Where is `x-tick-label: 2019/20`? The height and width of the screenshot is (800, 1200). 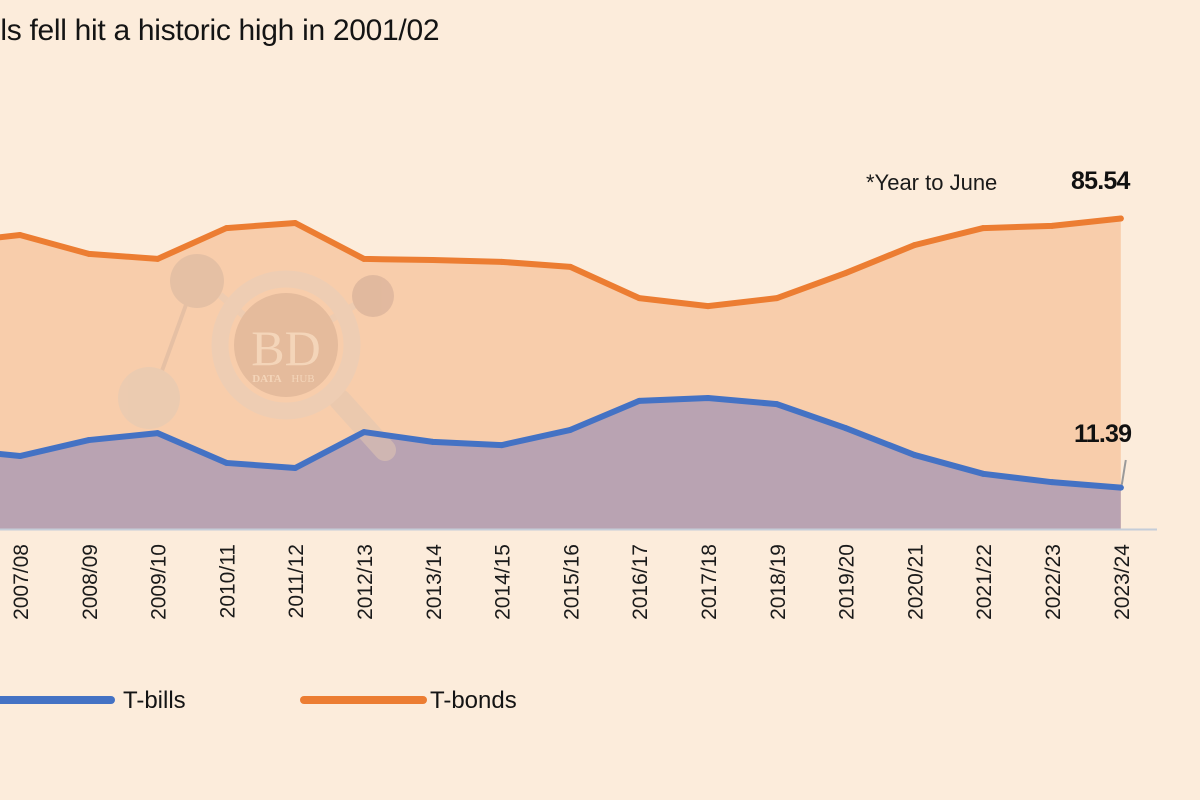 x-tick-label: 2019/20 is located at coordinates (847, 582).